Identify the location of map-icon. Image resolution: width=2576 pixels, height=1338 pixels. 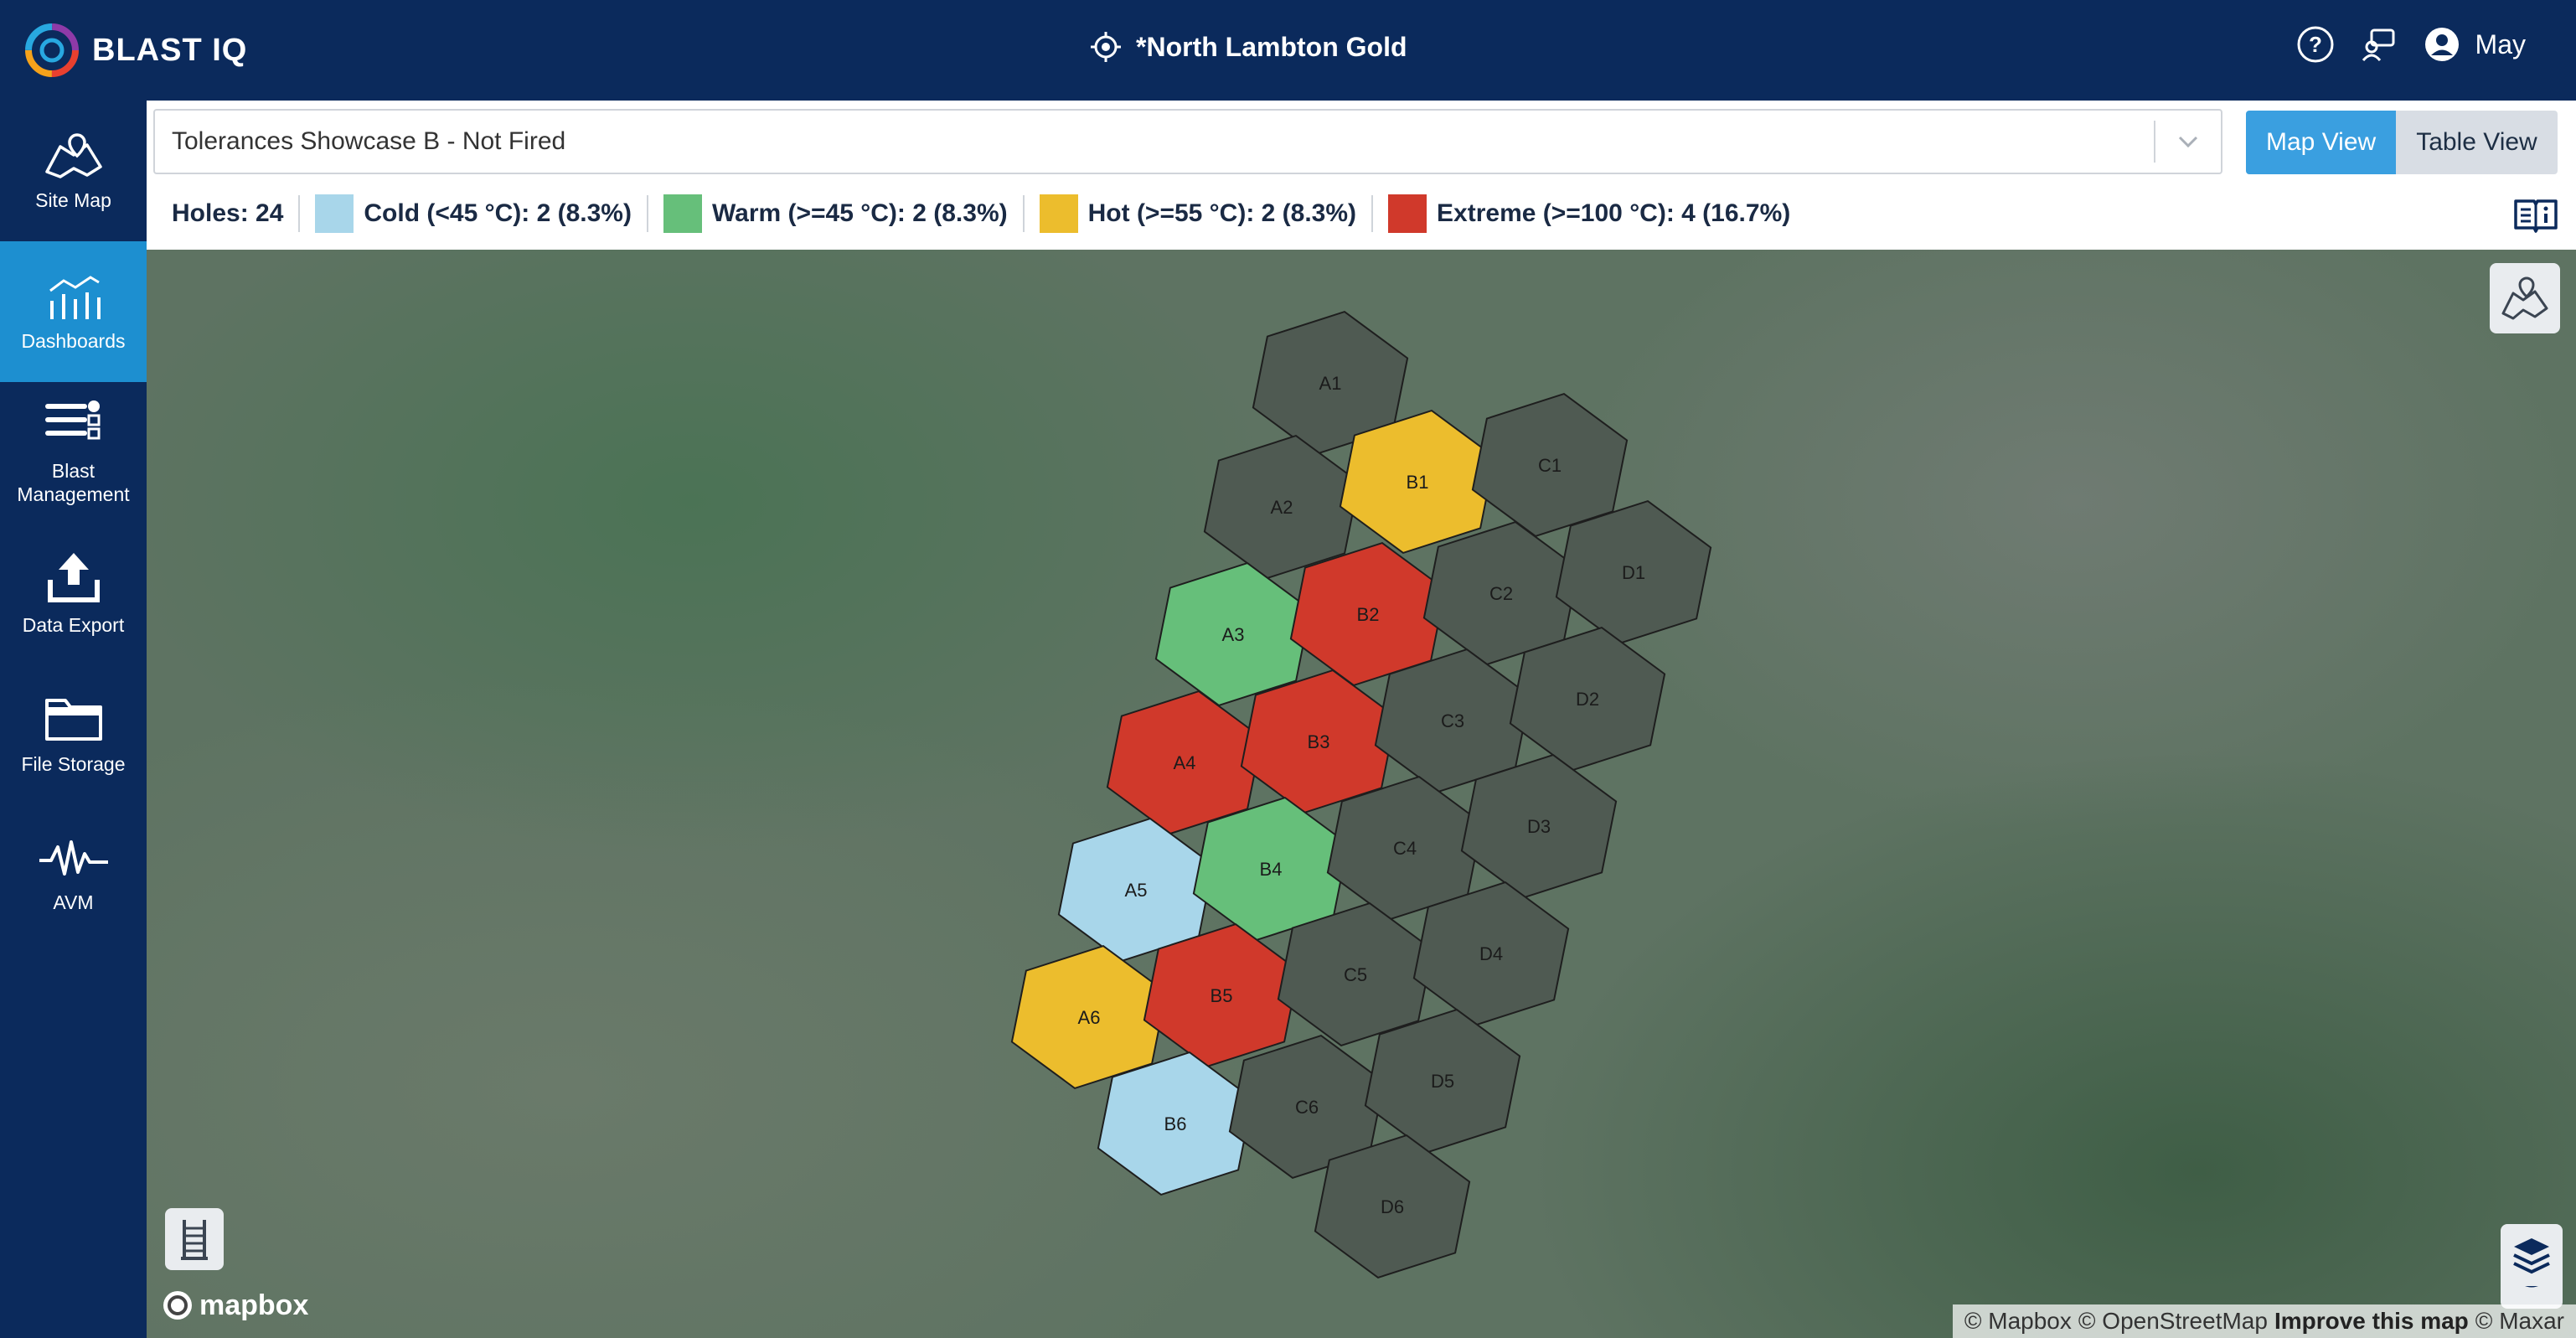
(73, 155).